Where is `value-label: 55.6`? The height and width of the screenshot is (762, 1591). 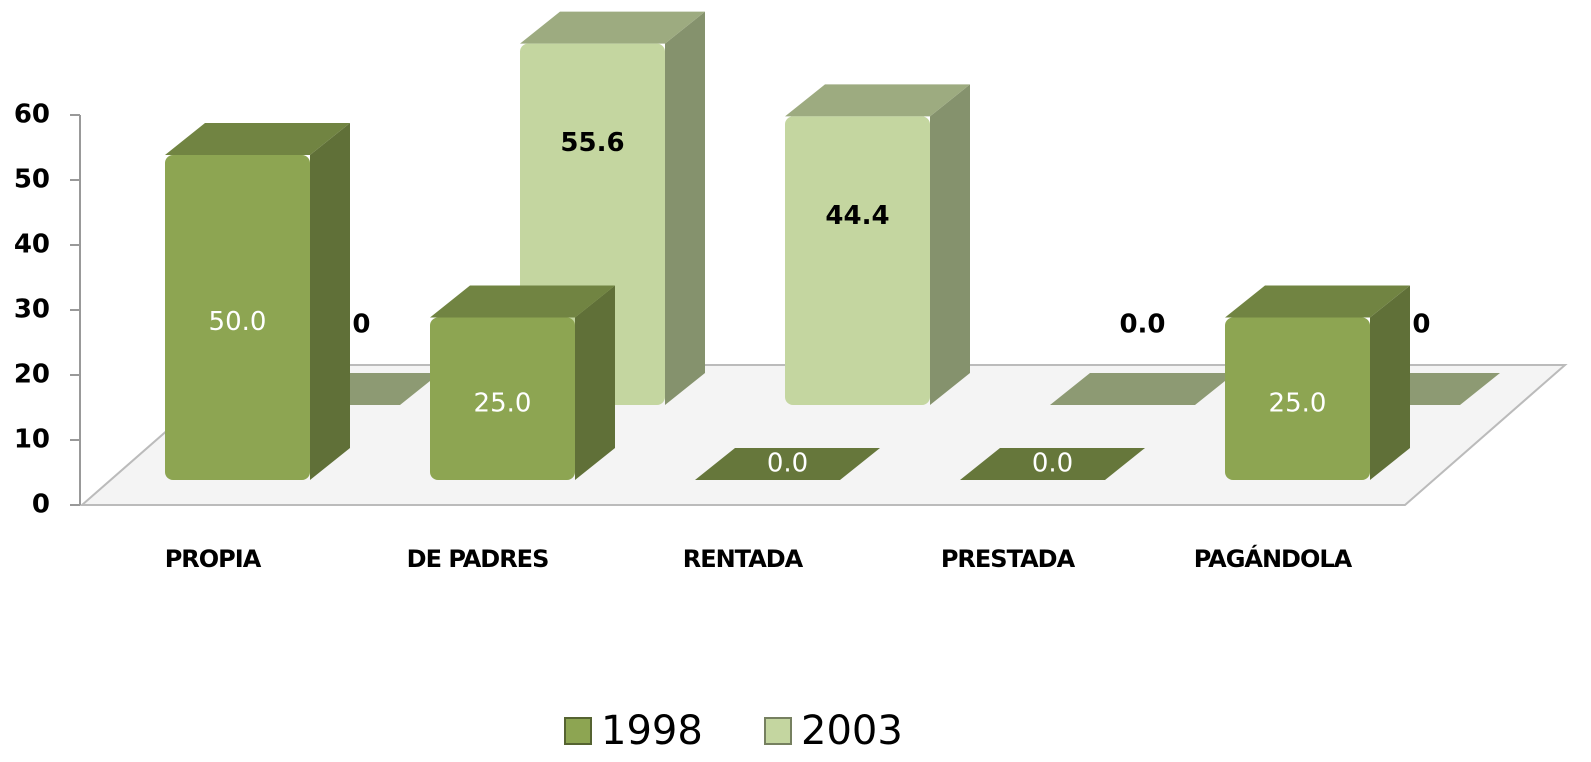
value-label: 55.6 is located at coordinates (592, 143).